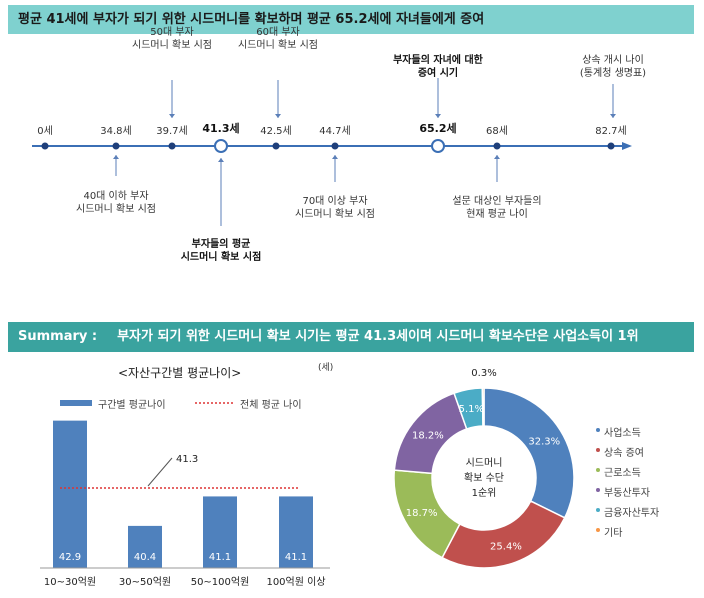  What do you see at coordinates (116, 203) in the screenshot?
I see `timeline-annotation: 40대 이하 부자 시드머니 확보 시점` at bounding box center [116, 203].